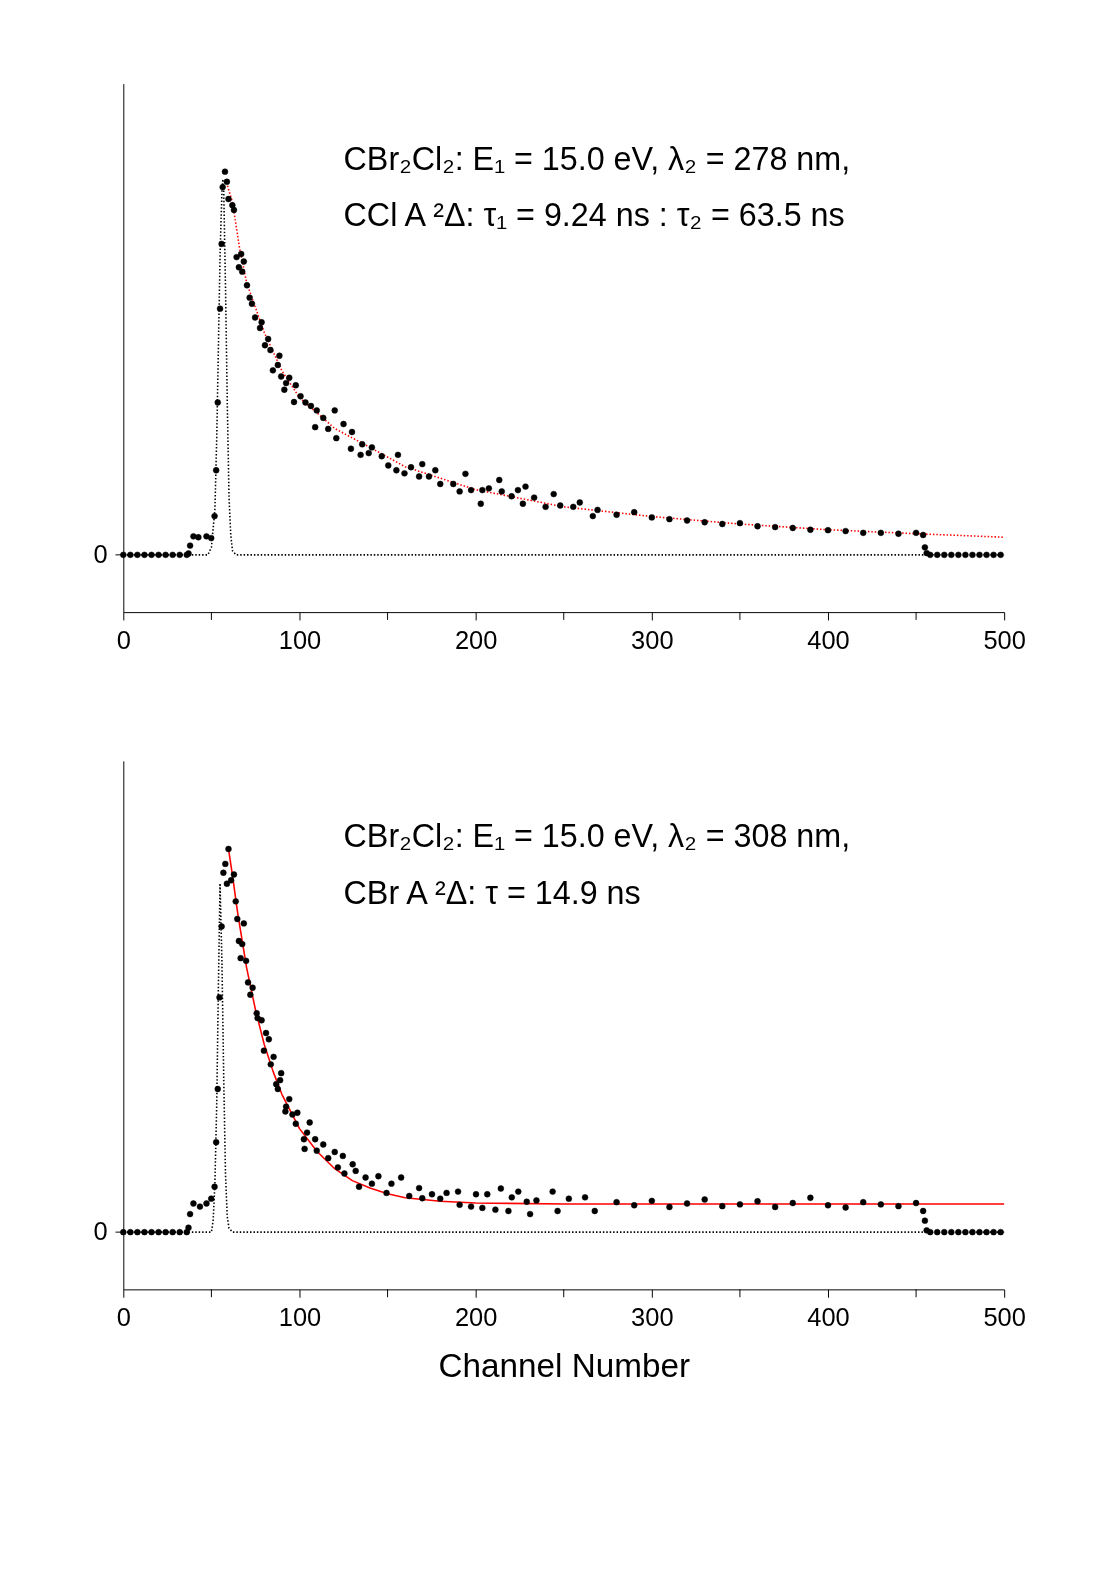 This screenshot has height=1589, width=1104. I want to click on x-axis-title: Channel Number, so click(564, 1365).